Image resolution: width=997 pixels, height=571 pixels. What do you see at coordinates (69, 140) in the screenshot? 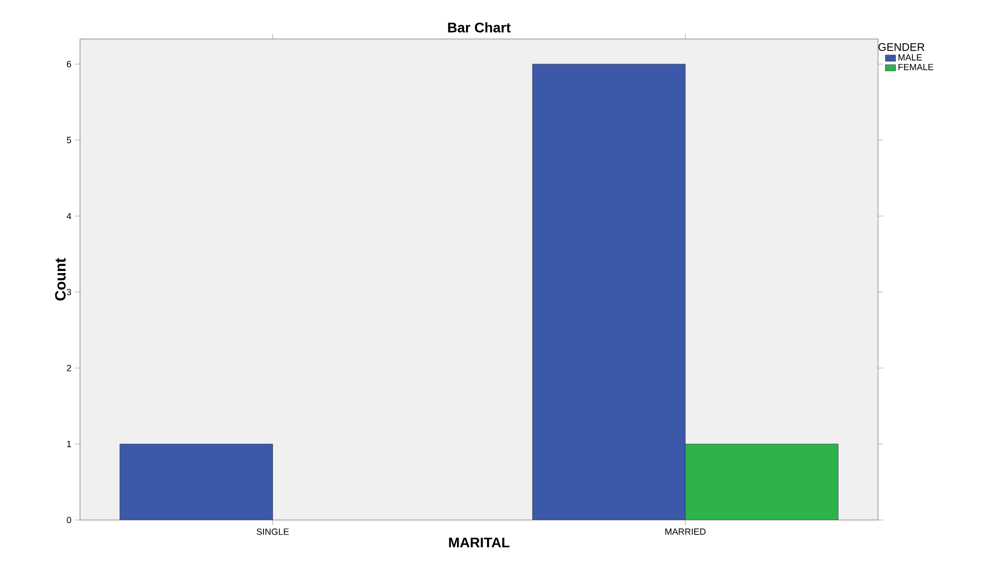
I see `y-tick-label: 5` at bounding box center [69, 140].